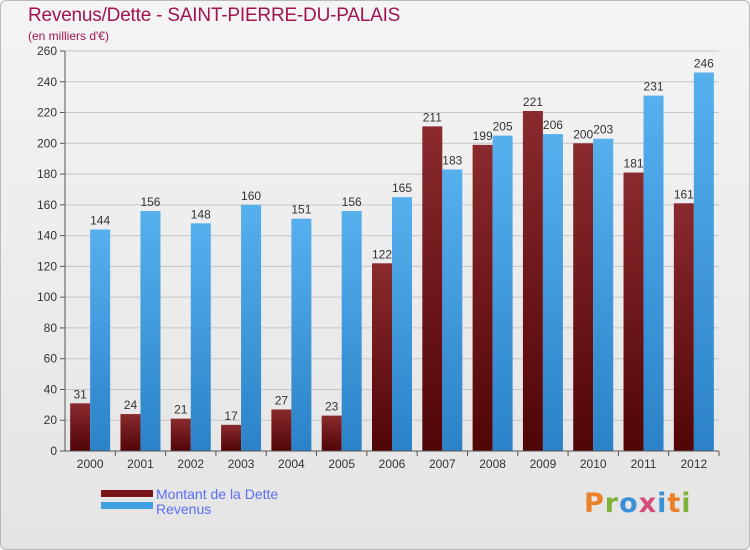 The height and width of the screenshot is (550, 750). I want to click on chart-title: Revenus/Dette - SAINT-PIERRE-DU-PALAIS, so click(214, 15).